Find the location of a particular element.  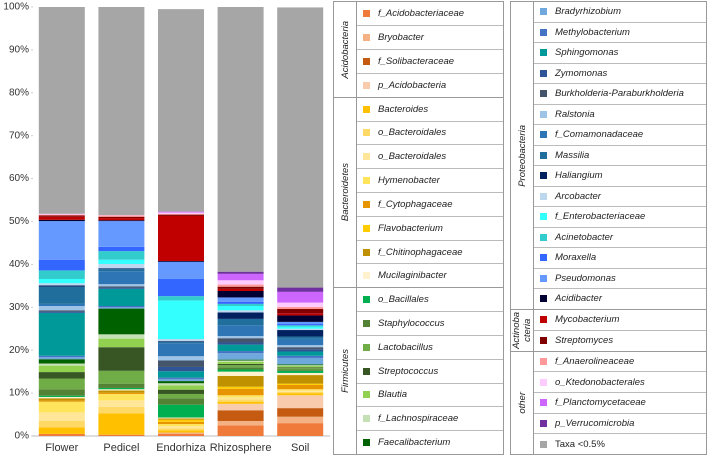

legend-item: Moraxella is located at coordinates (620, 258).